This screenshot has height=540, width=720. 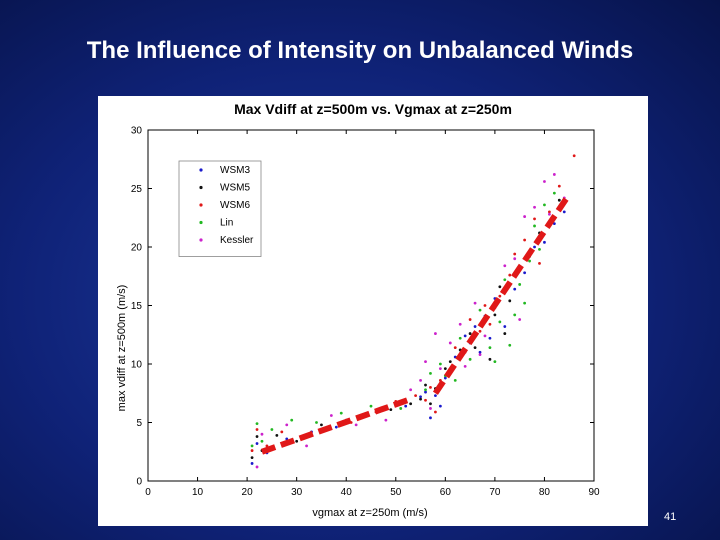 What do you see at coordinates (237, 240) in the screenshot?
I see `legend-entry: Kessler` at bounding box center [237, 240].